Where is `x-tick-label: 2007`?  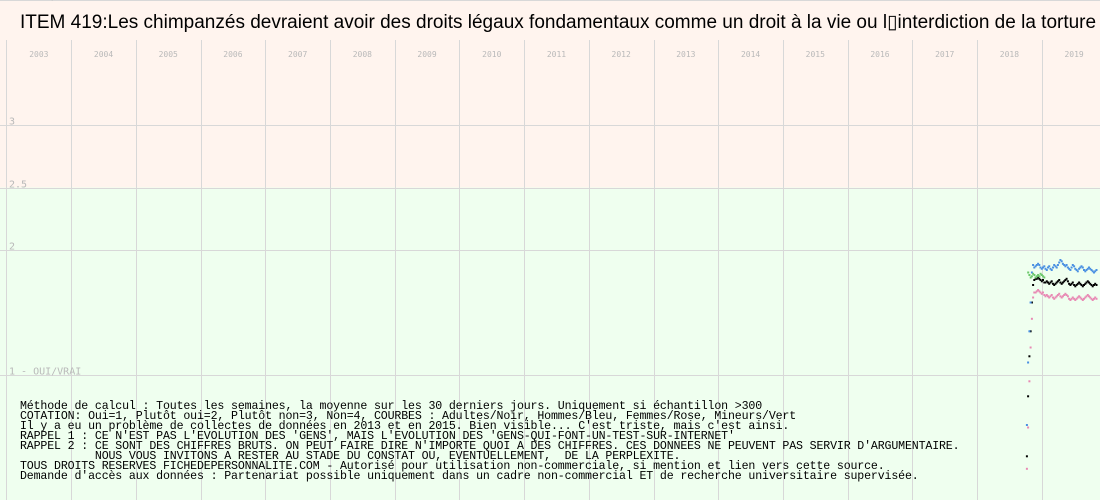 x-tick-label: 2007 is located at coordinates (297, 54).